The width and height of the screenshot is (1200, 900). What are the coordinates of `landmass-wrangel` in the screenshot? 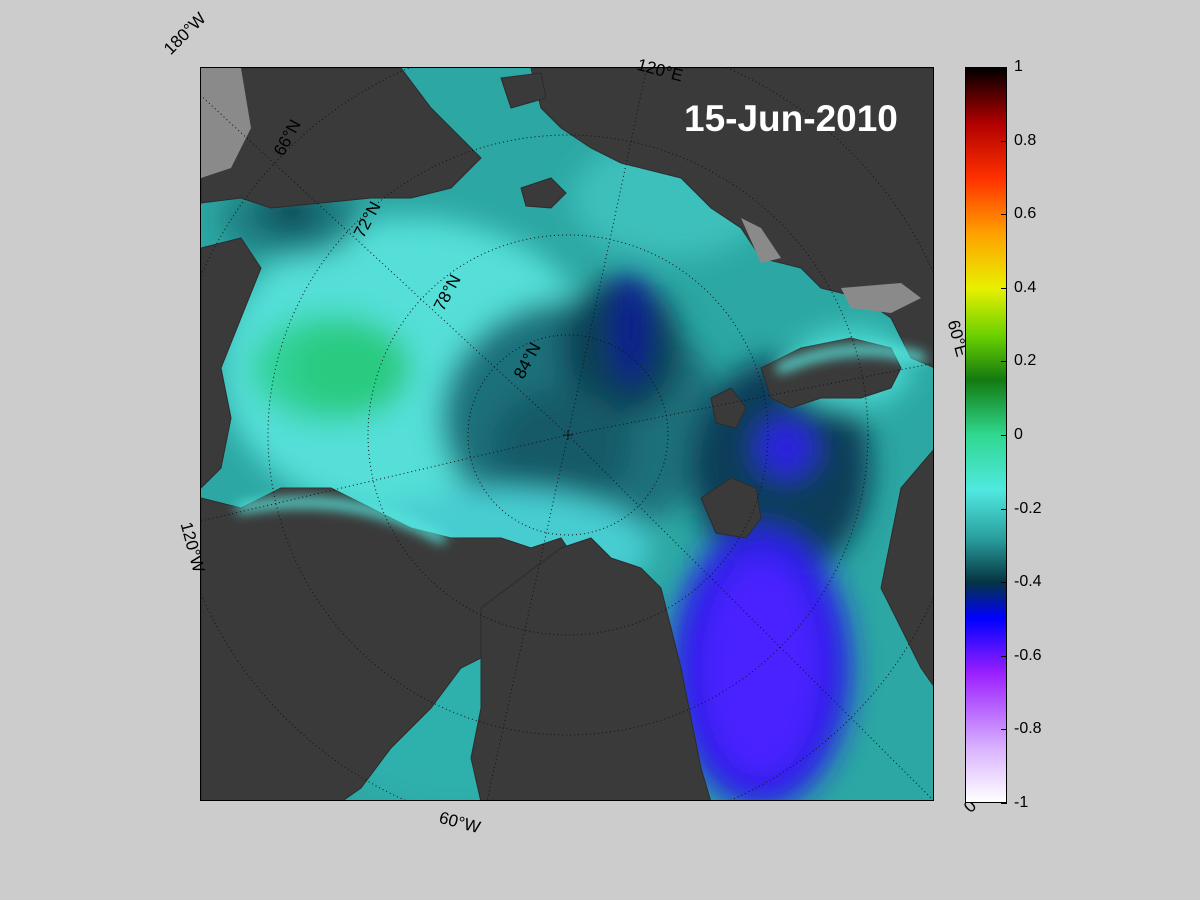 It's located at (523, 90).